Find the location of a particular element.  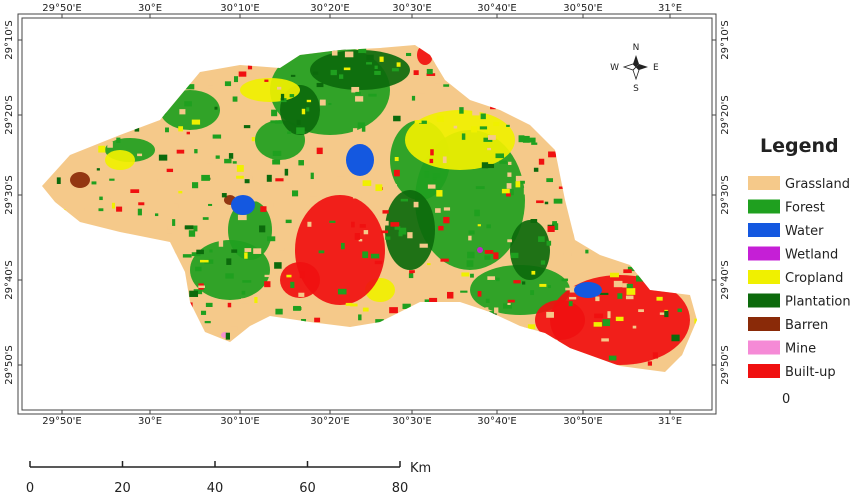

lon-label-bottom: 30°E is located at coordinates (150, 421).